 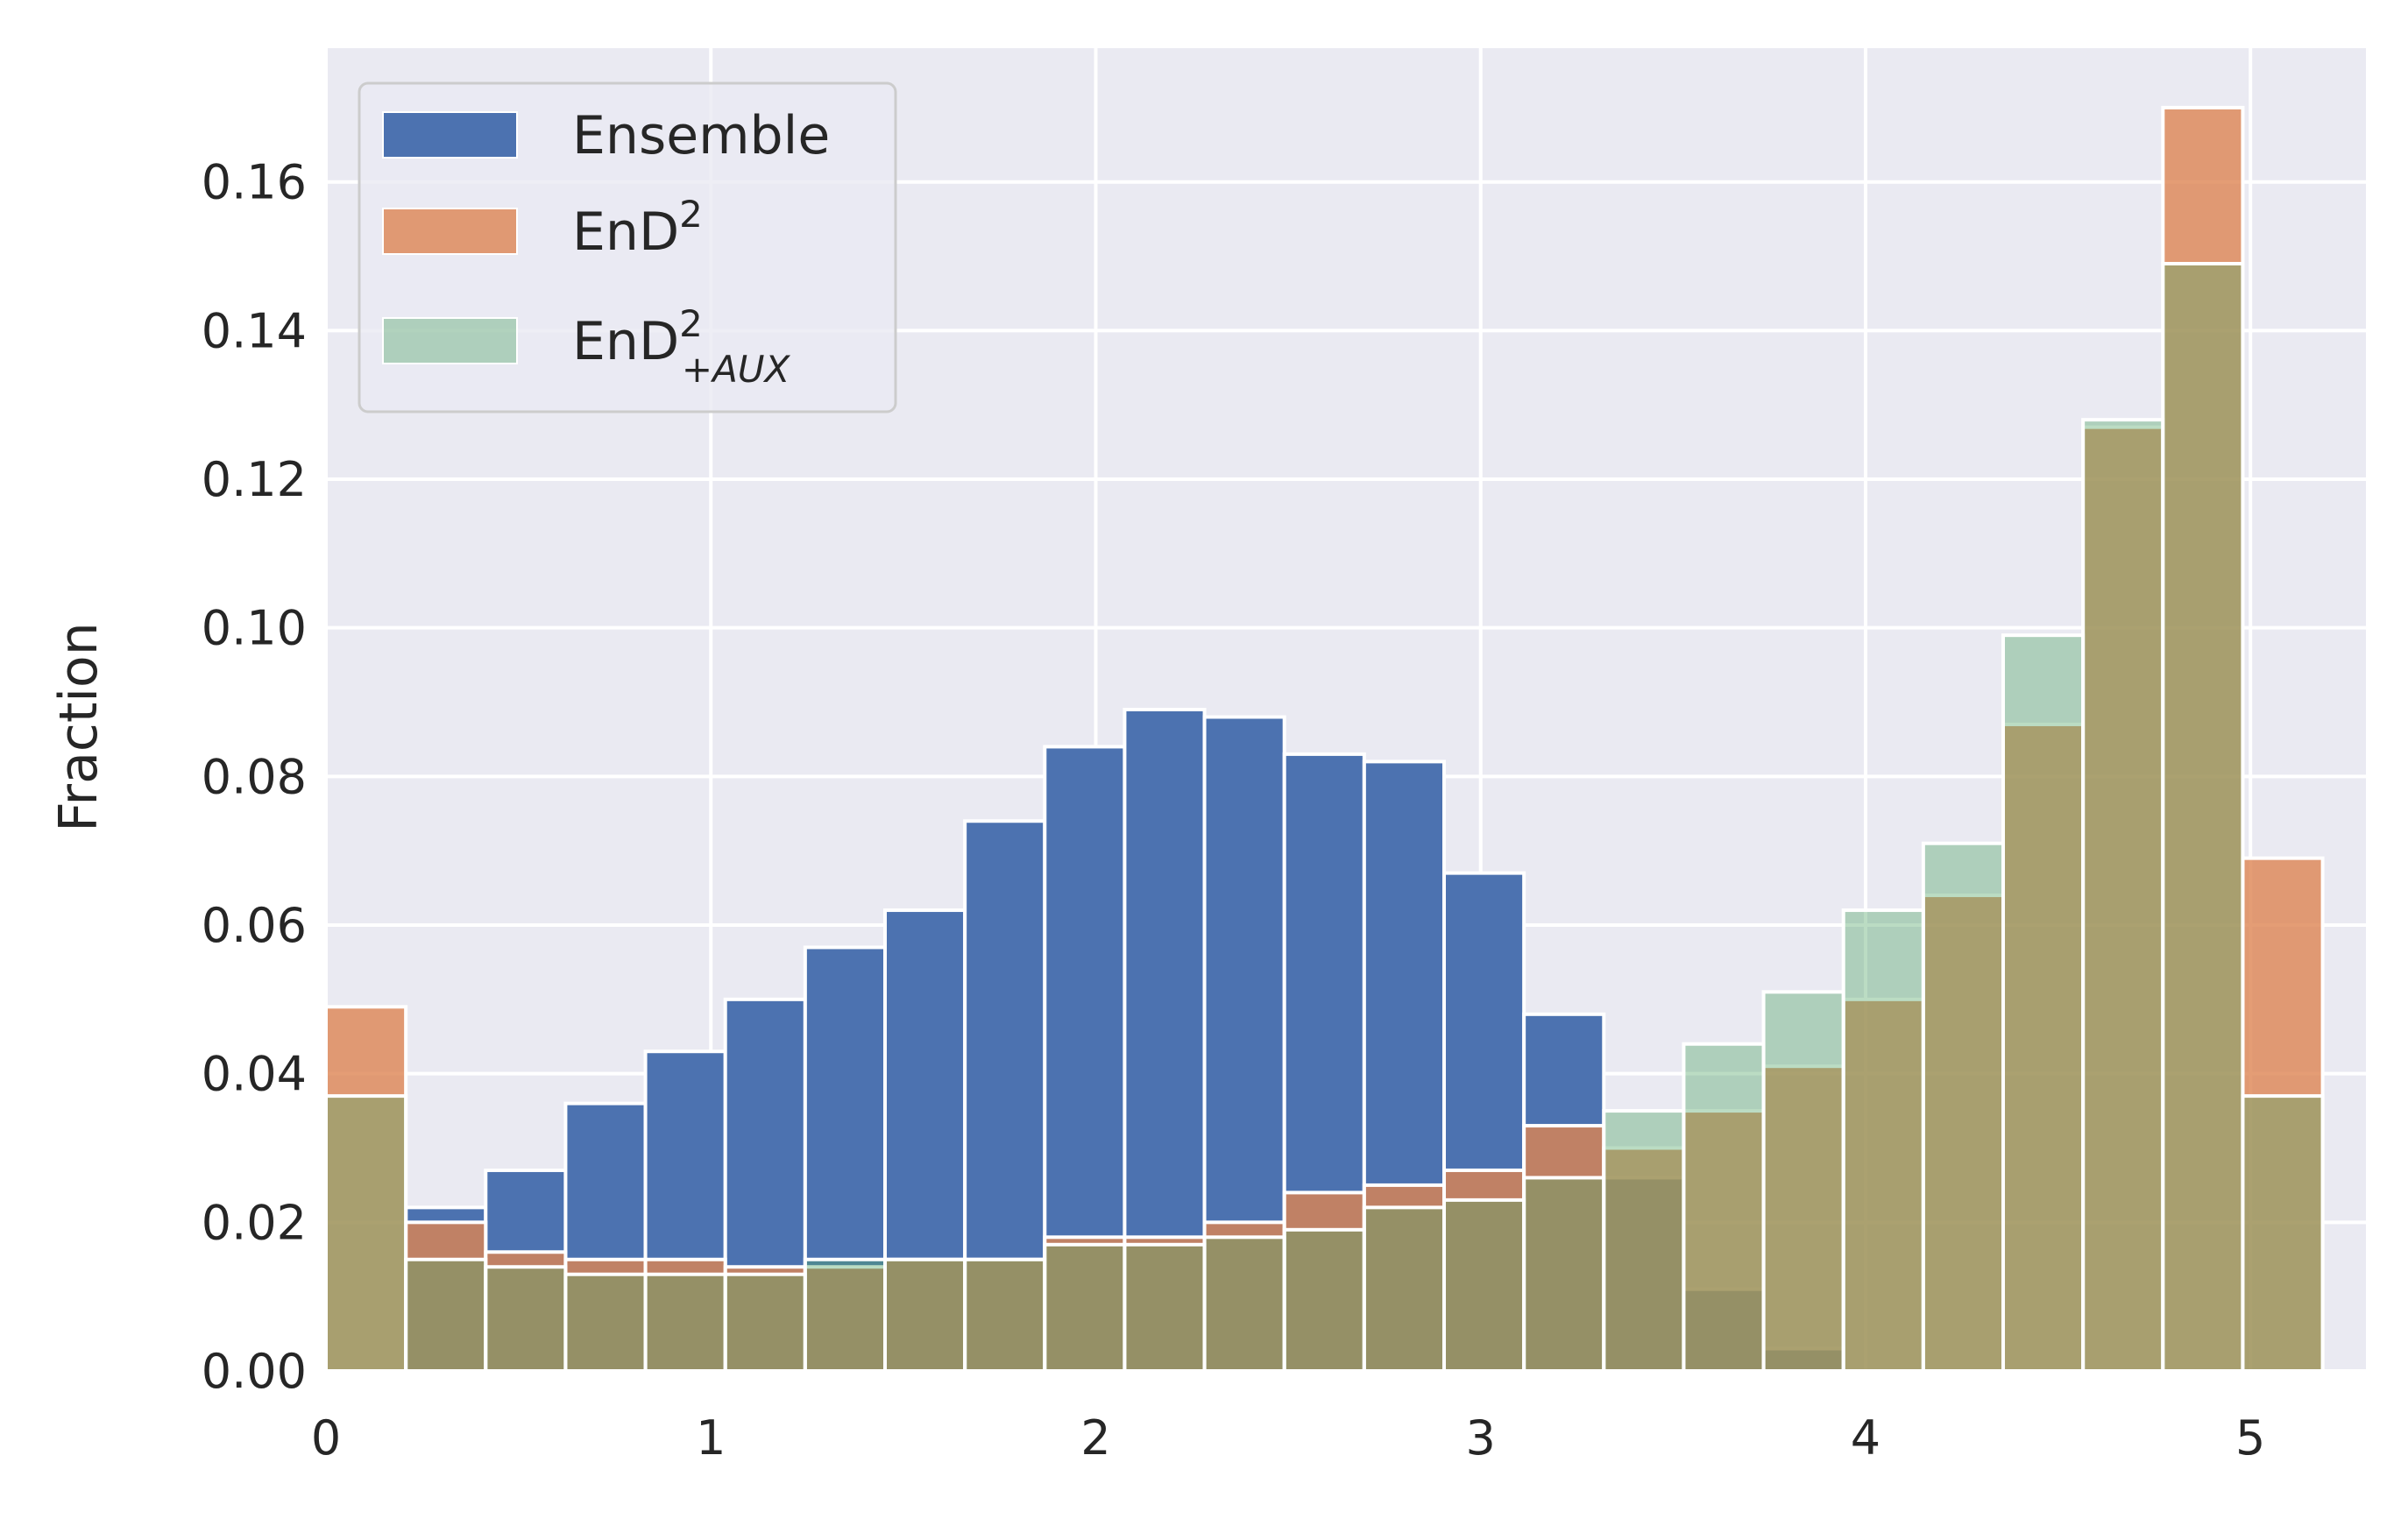 What do you see at coordinates (255, 1222) in the screenshot?
I see `y-tick-label: 0.02` at bounding box center [255, 1222].